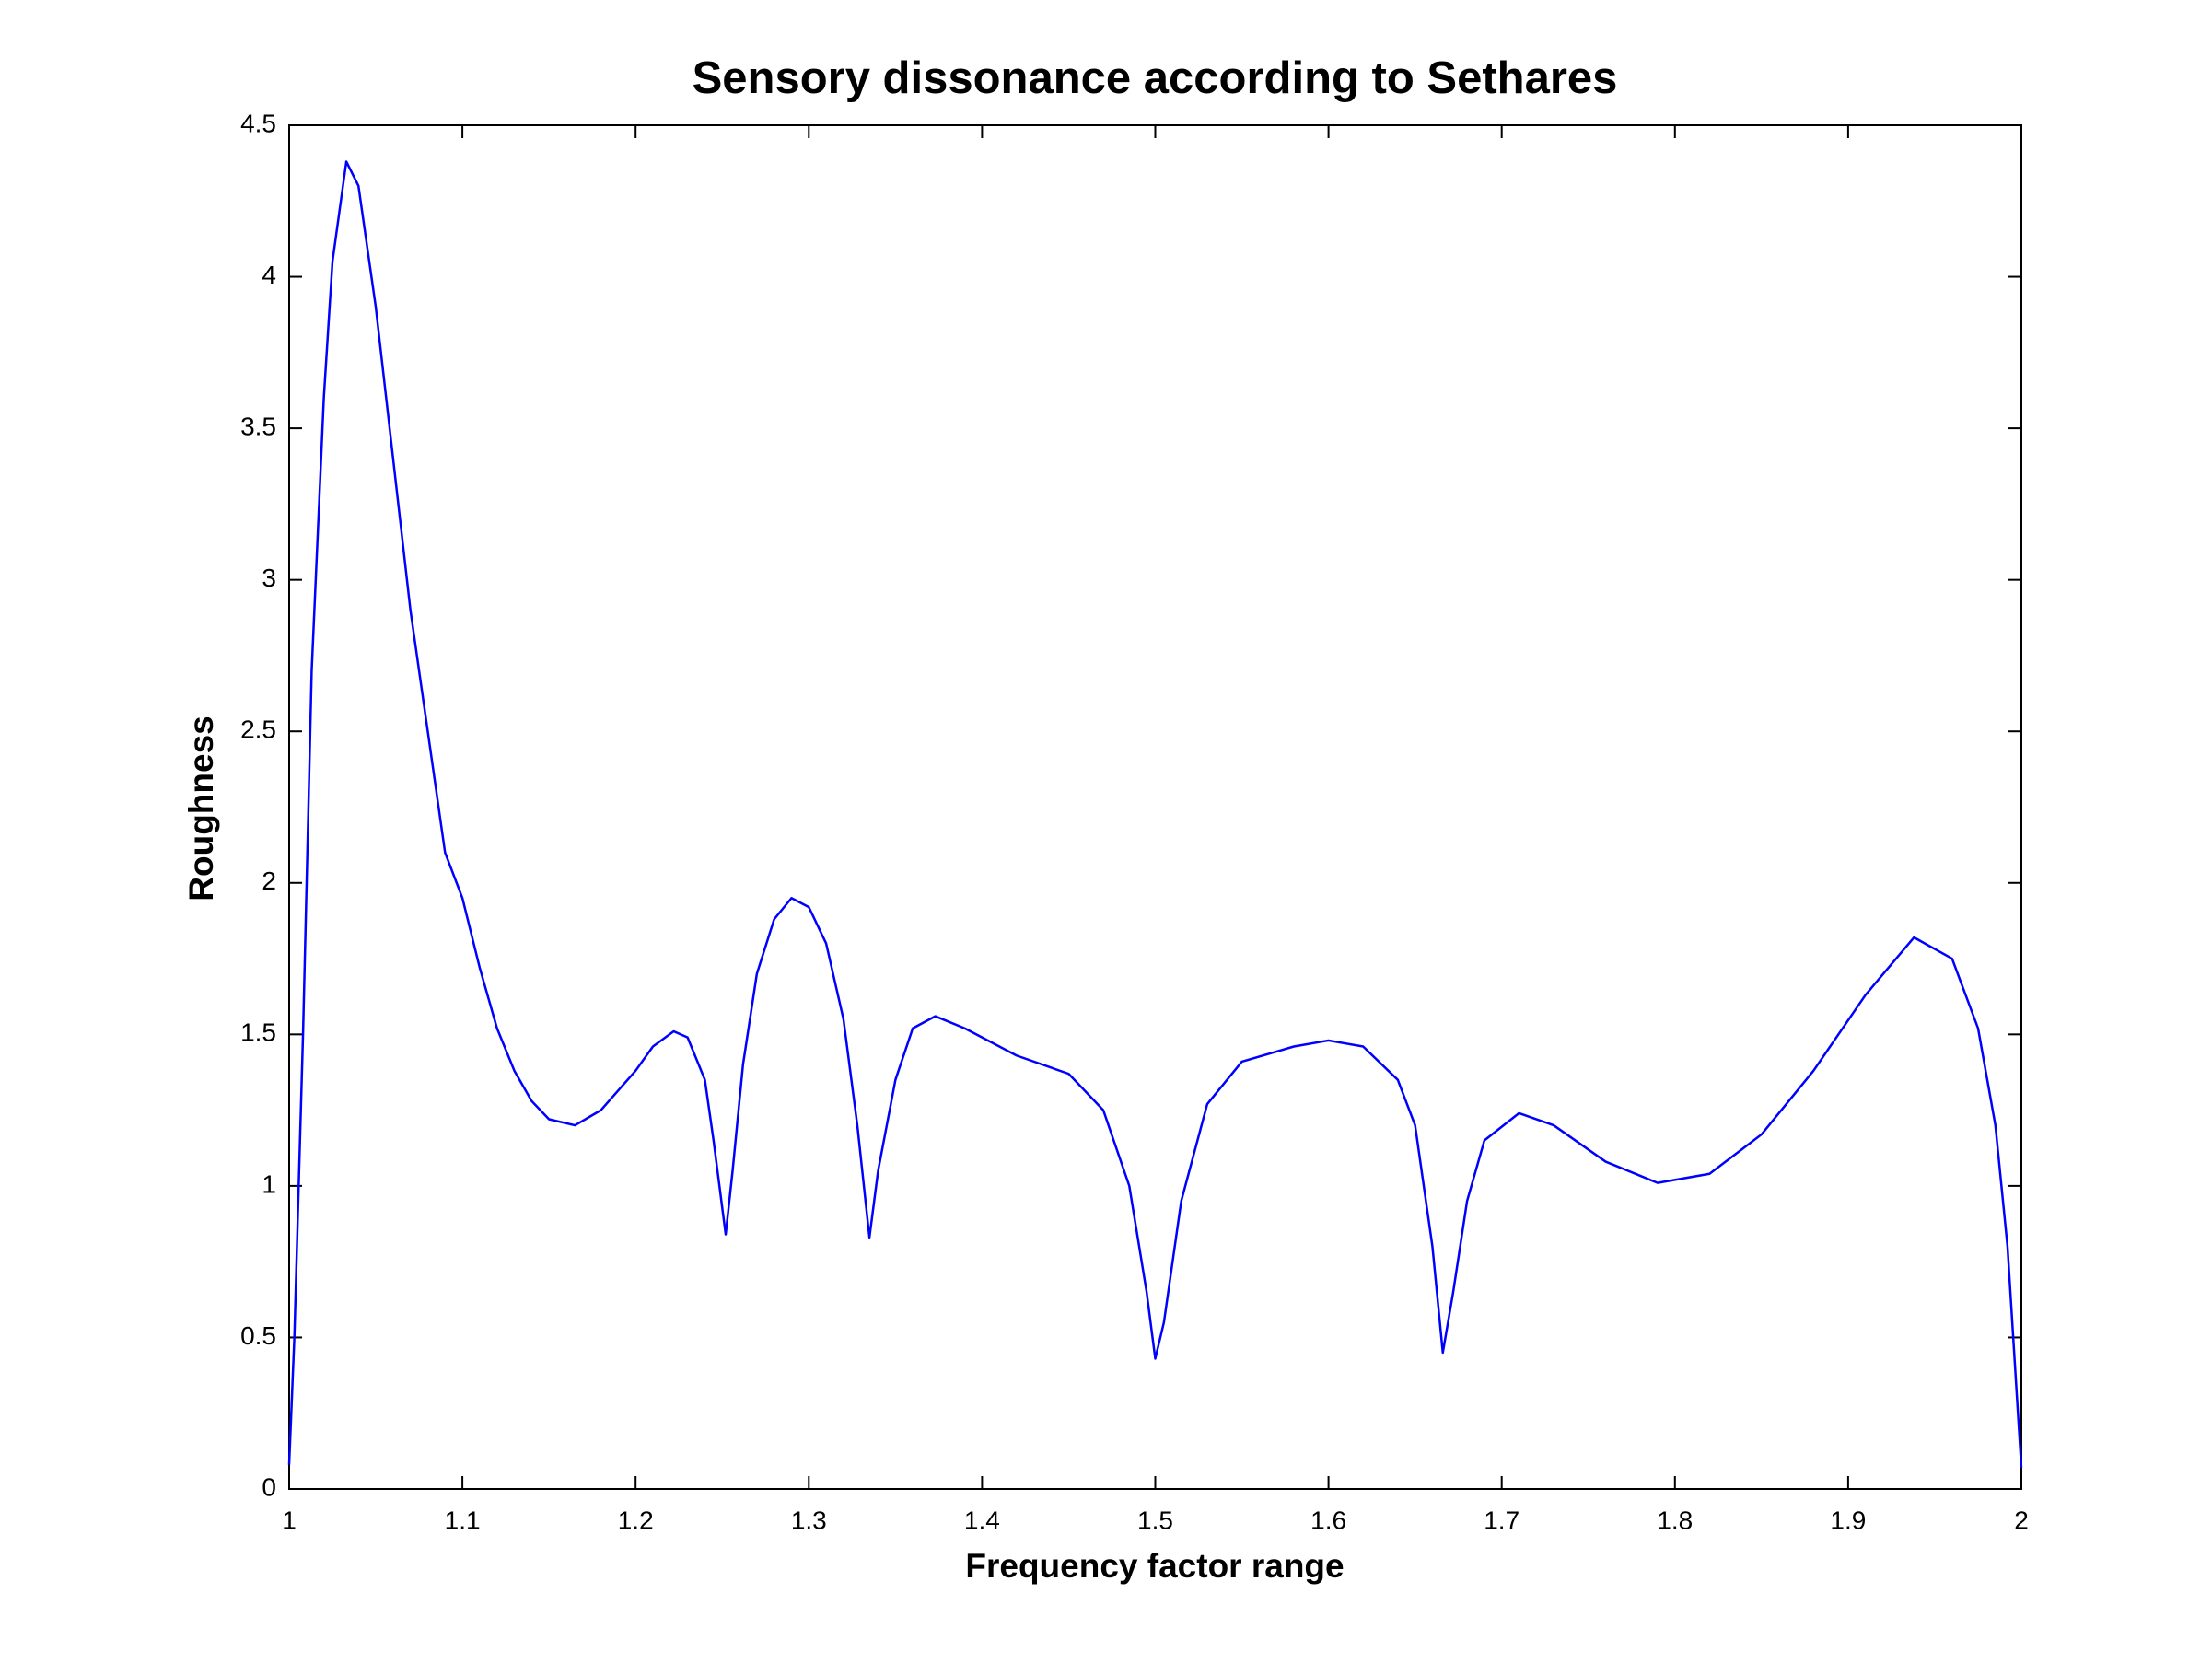  Describe the element at coordinates (1155, 1520) in the screenshot. I see `x-tick-label: 1.5` at that location.